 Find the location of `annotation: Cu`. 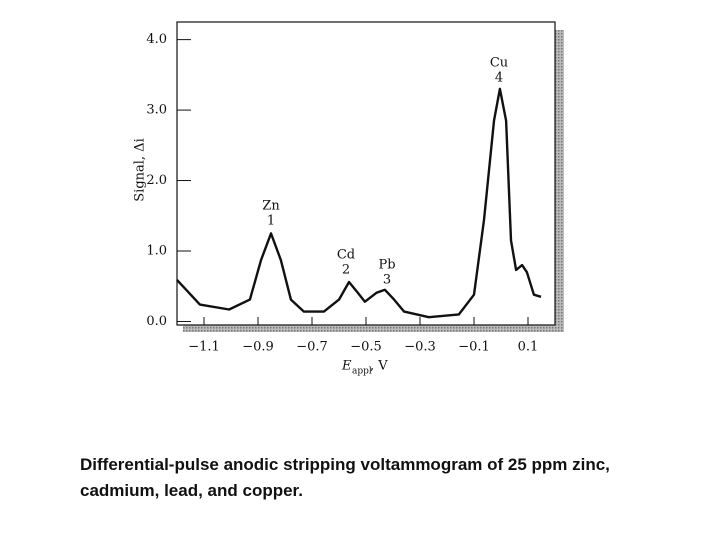

annotation: Cu is located at coordinates (499, 63).